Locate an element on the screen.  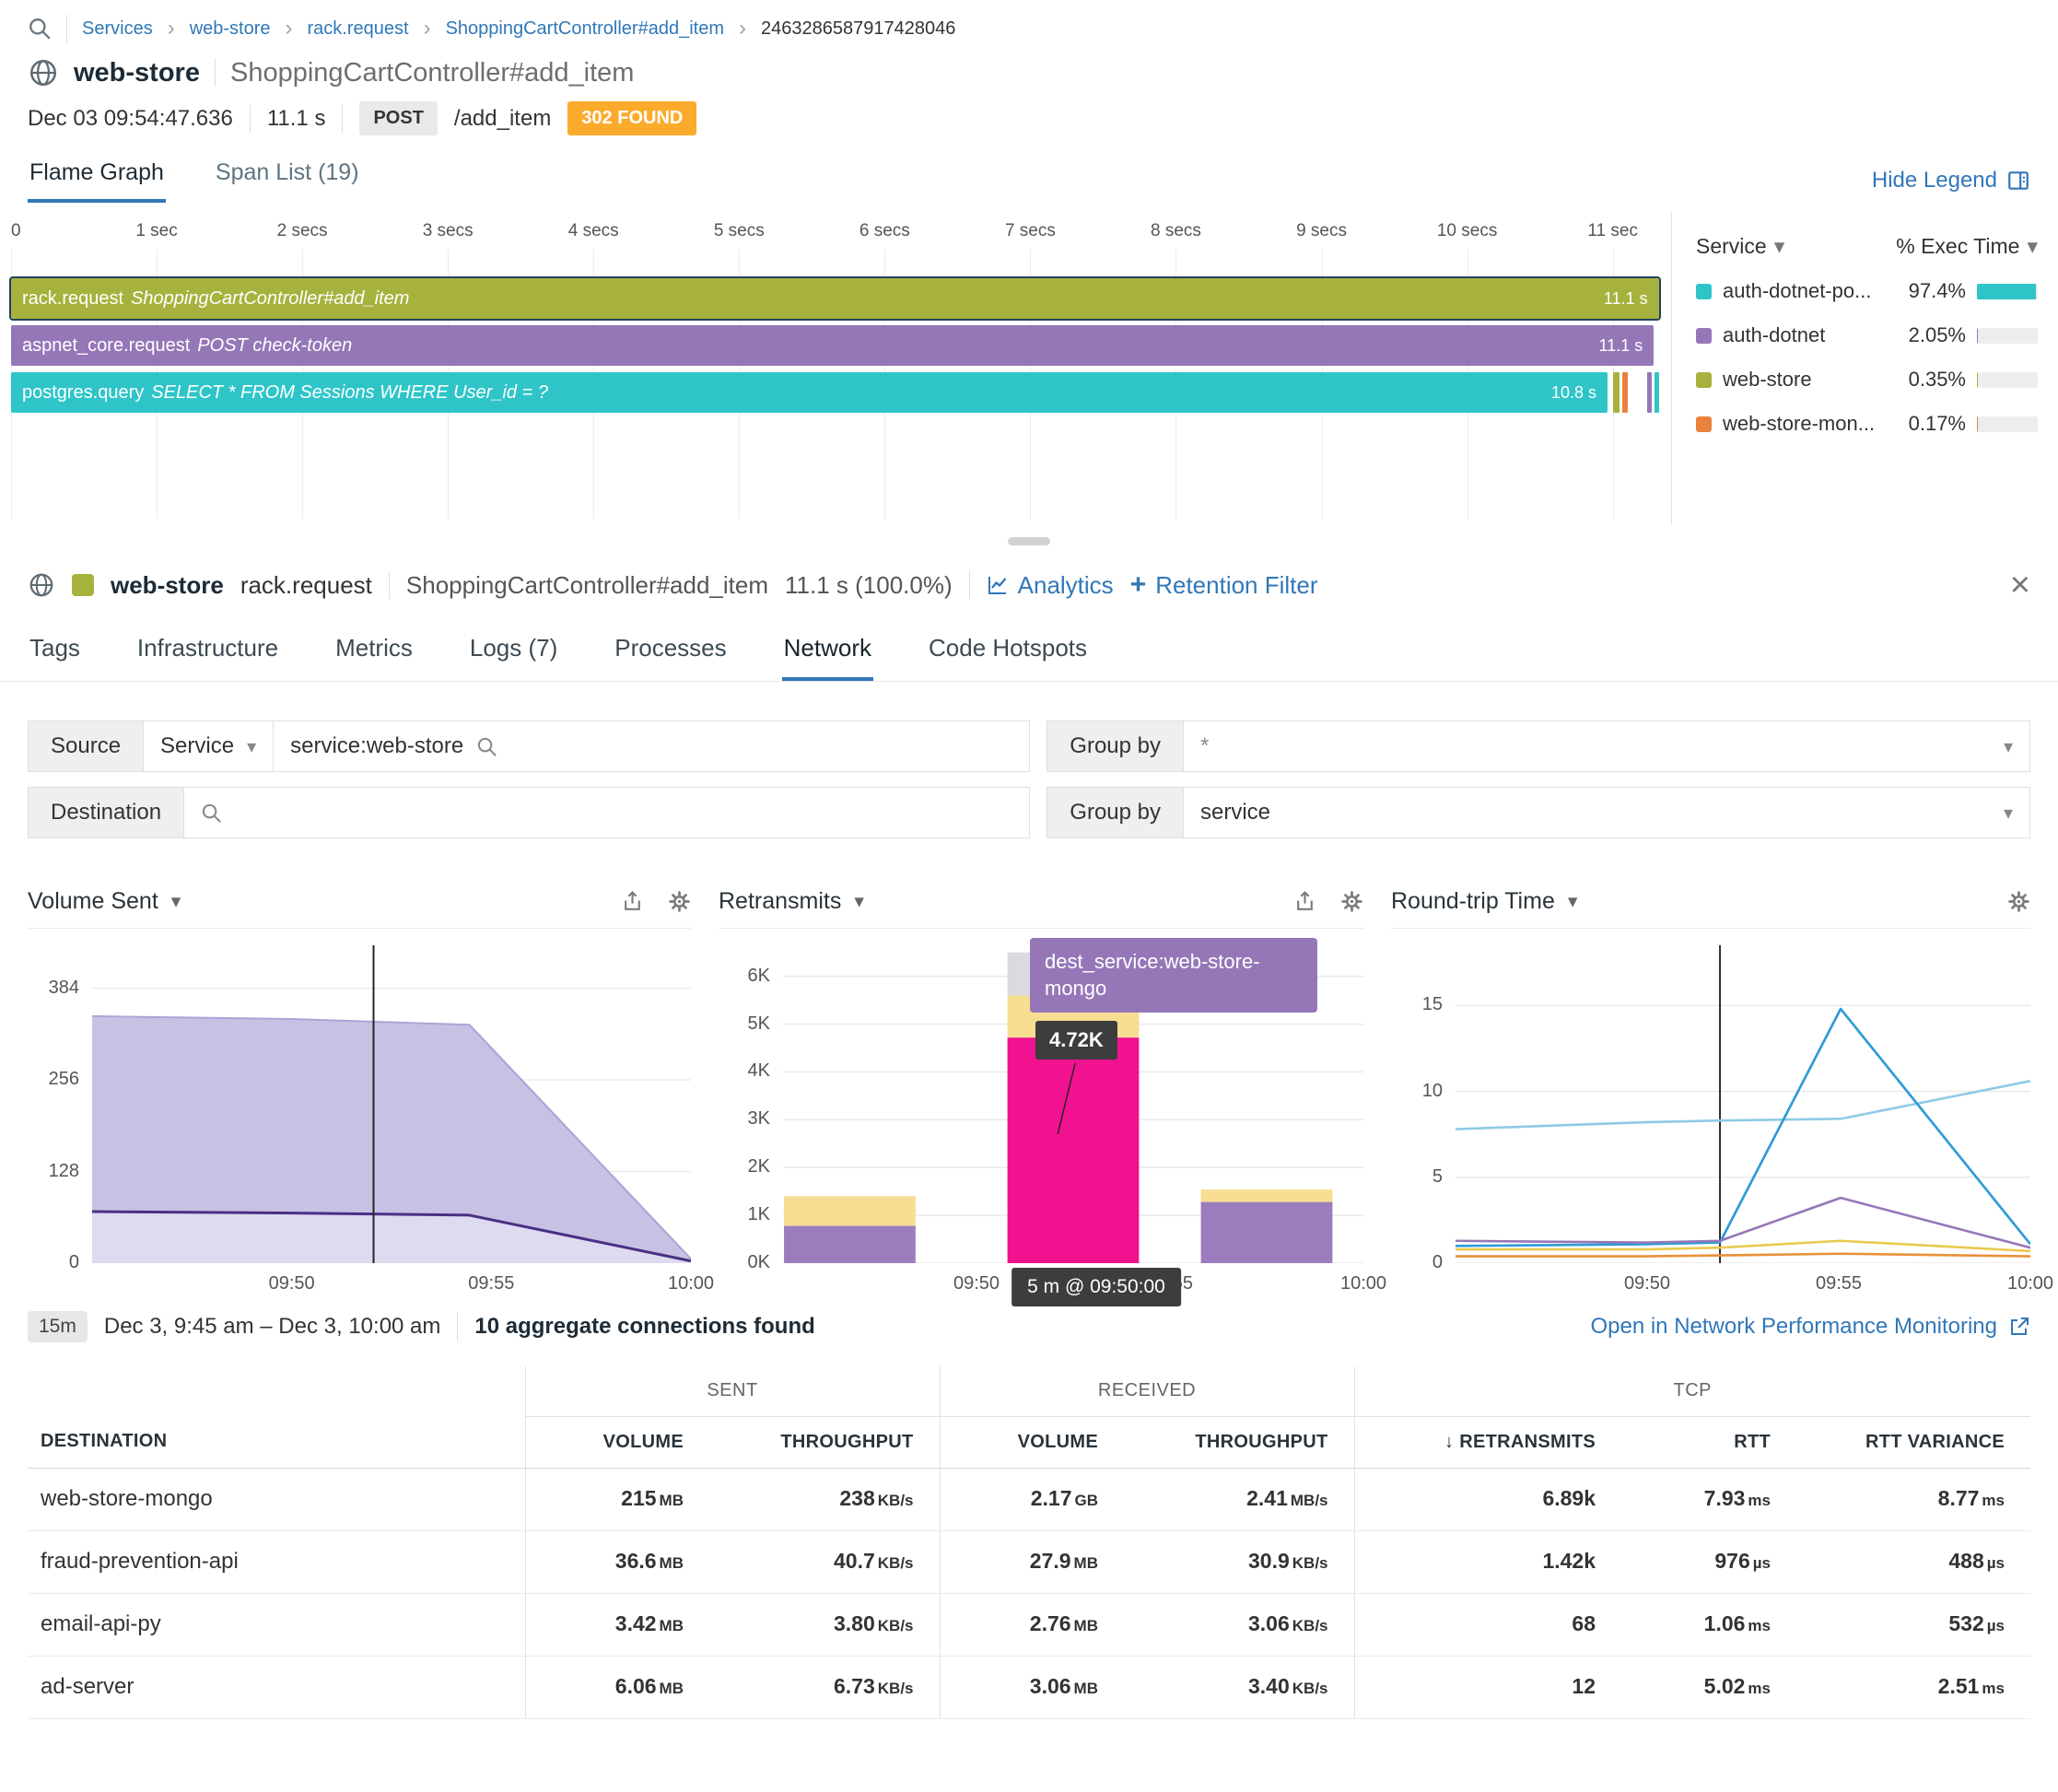
legend-service-name: web-store is located at coordinates (1767, 379).